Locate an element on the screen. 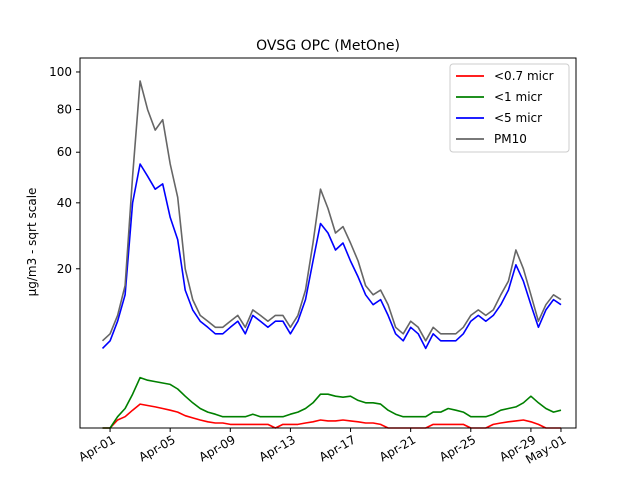  legend-label: <1 micr is located at coordinates (518, 97).